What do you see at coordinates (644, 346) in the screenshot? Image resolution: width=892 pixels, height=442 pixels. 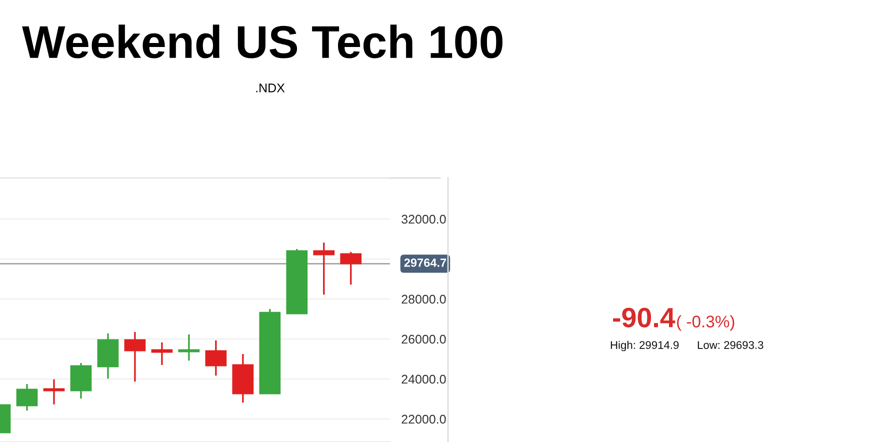 I see `text: High: 29914.9` at bounding box center [644, 346].